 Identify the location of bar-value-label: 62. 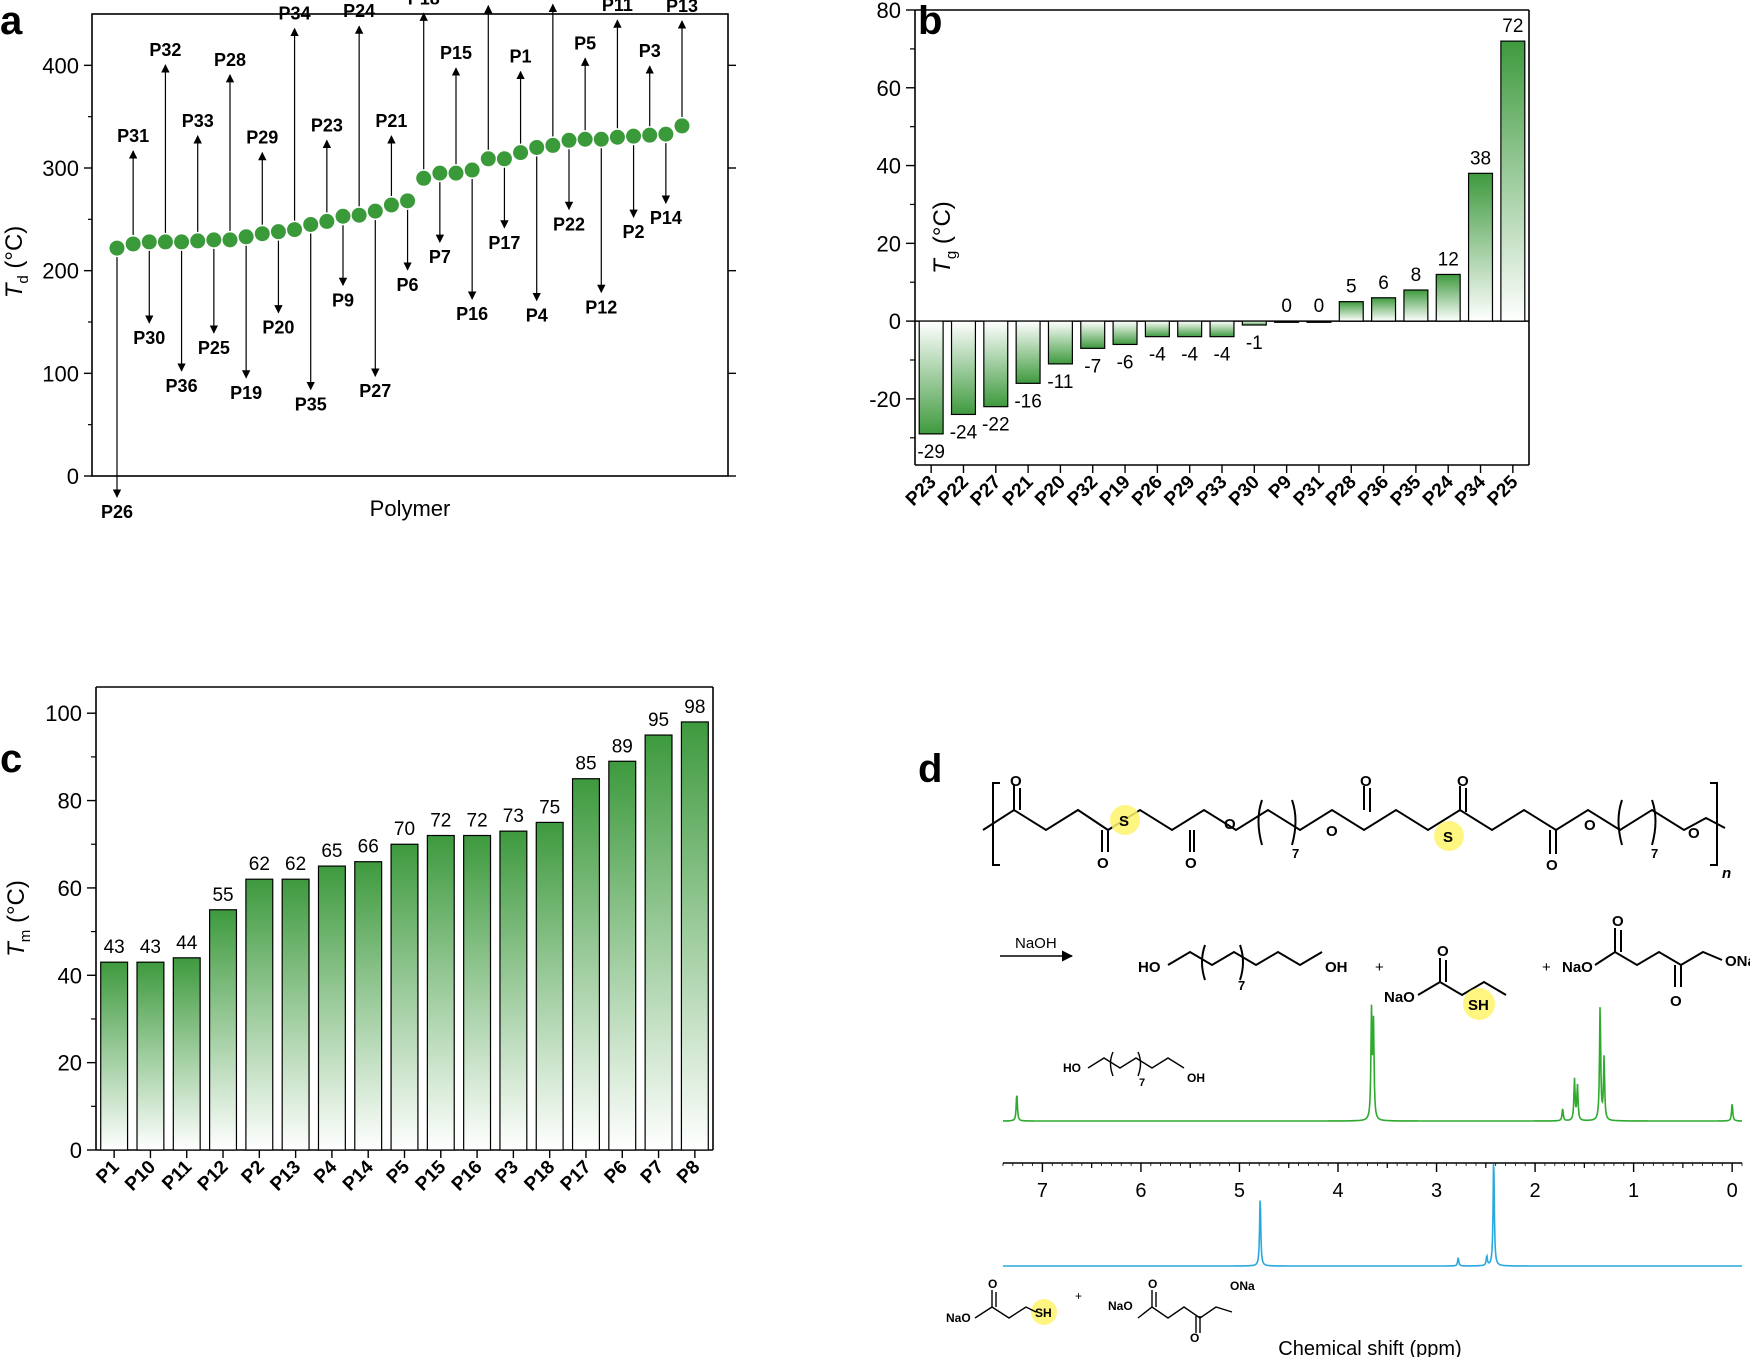
(259, 864).